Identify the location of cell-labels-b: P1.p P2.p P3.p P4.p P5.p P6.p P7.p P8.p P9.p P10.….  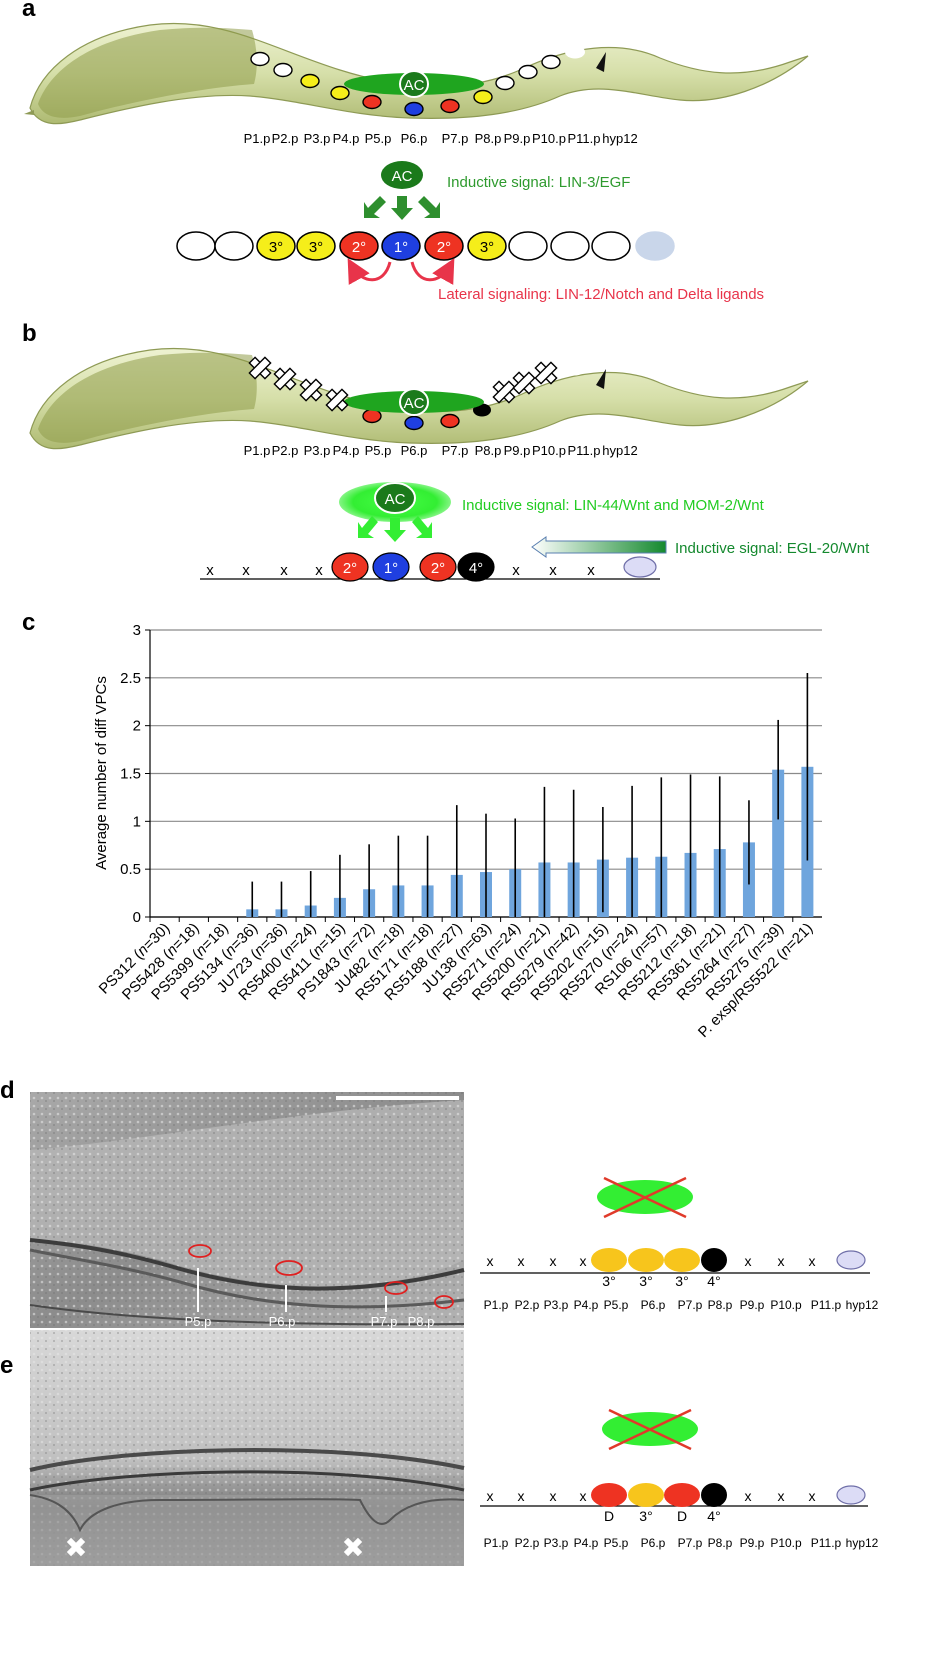
(441, 450).